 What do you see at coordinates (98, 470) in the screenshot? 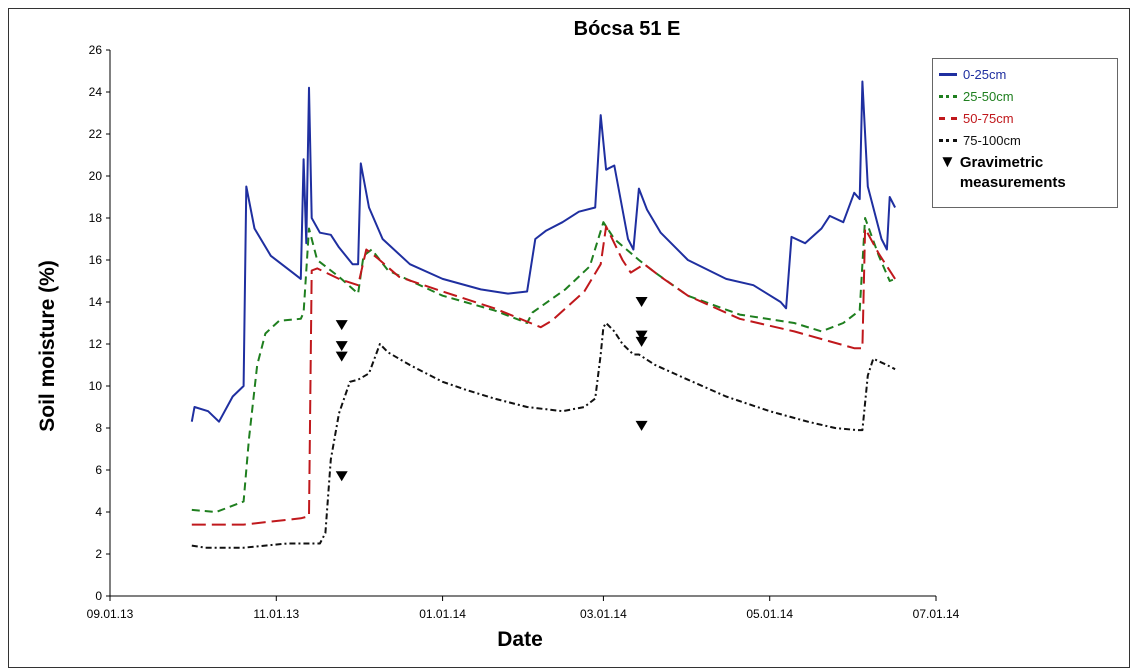
I see `y-tick-label: 6` at bounding box center [98, 470].